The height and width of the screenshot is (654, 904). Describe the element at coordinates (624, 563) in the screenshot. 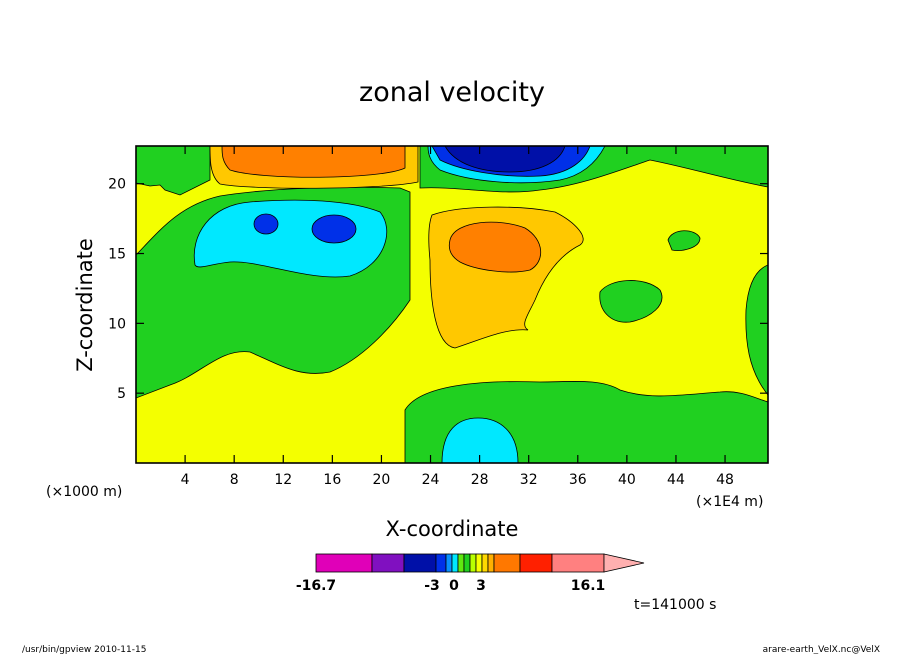

I see `colorbar-arrow` at that location.